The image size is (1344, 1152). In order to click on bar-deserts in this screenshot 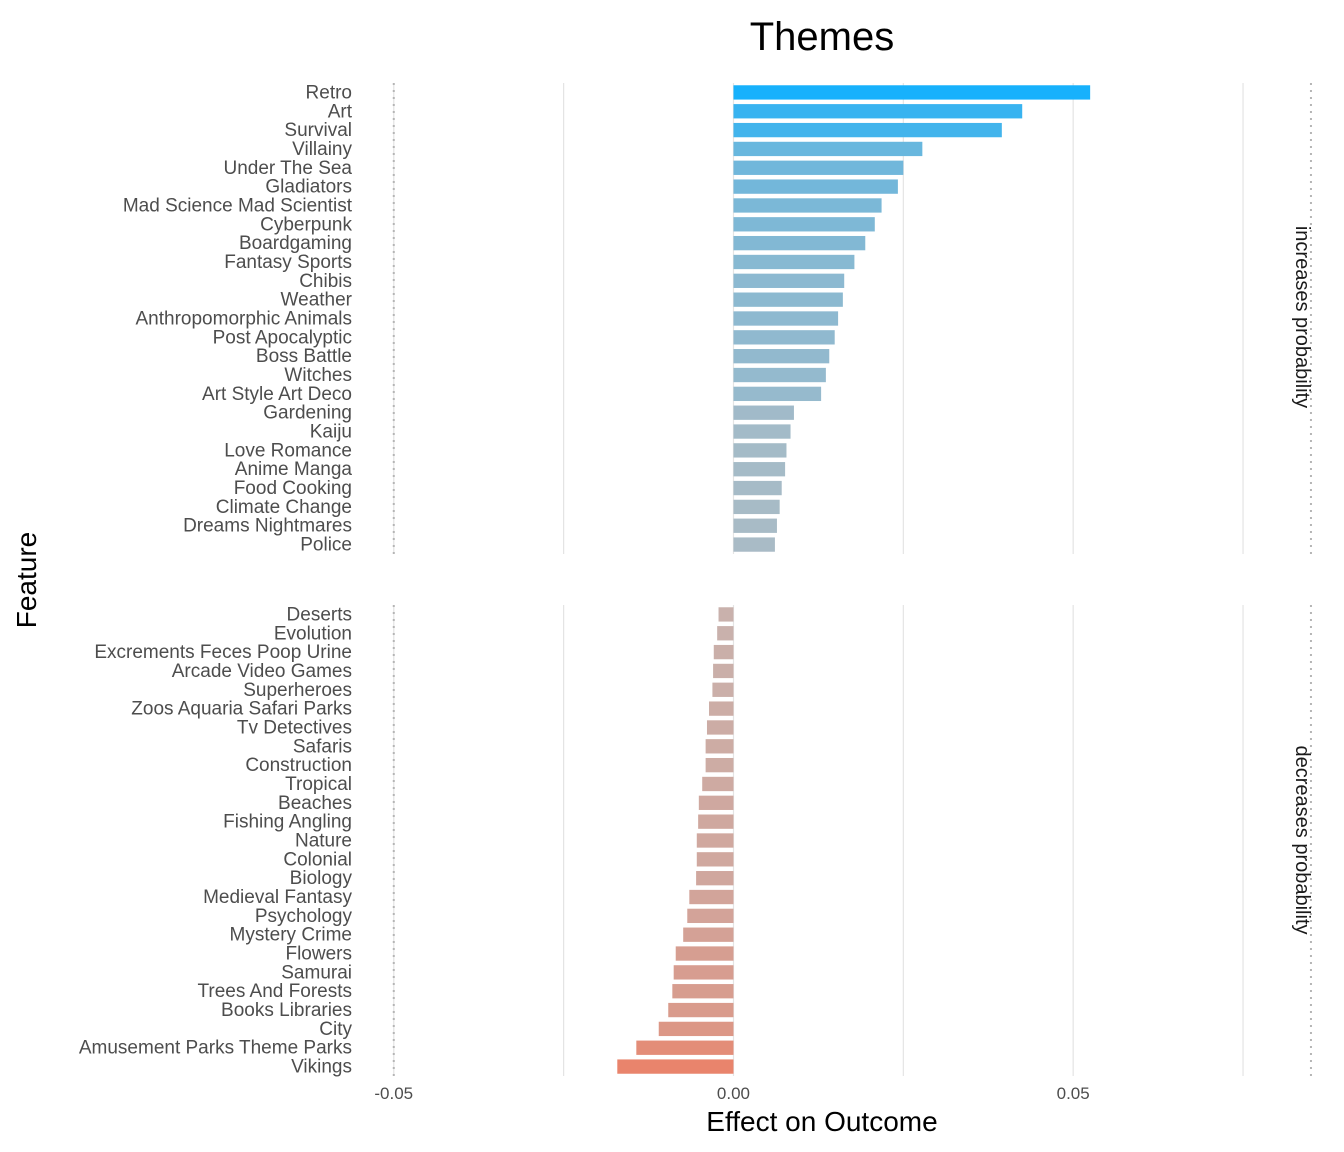, I will do `click(726, 614)`.